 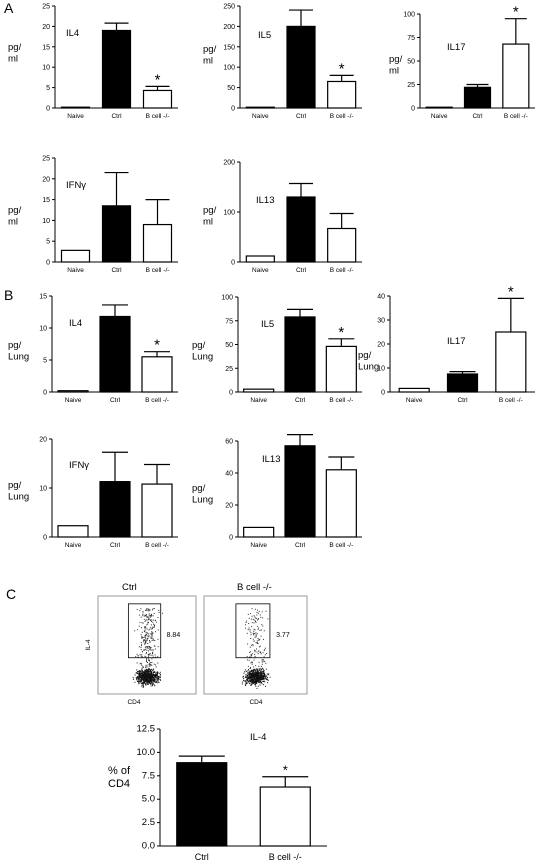 What do you see at coordinates (227, 298) in the screenshot?
I see `c6-y-tick-label: 100` at bounding box center [227, 298].